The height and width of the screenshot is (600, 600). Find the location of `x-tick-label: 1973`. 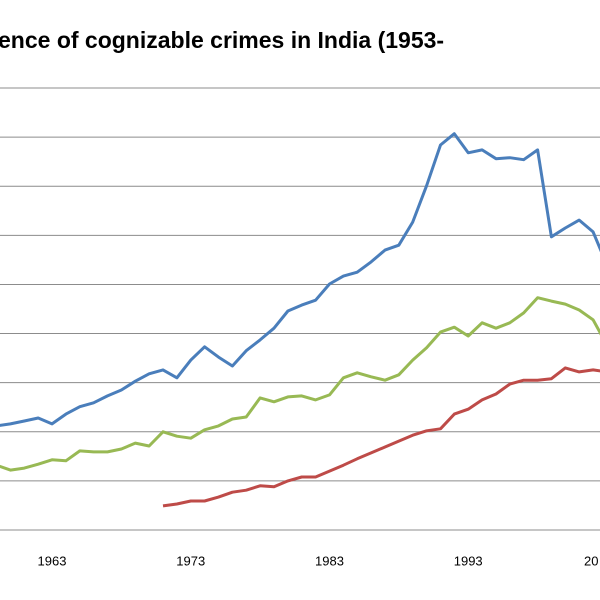

x-tick-label: 1973 is located at coordinates (190, 560).